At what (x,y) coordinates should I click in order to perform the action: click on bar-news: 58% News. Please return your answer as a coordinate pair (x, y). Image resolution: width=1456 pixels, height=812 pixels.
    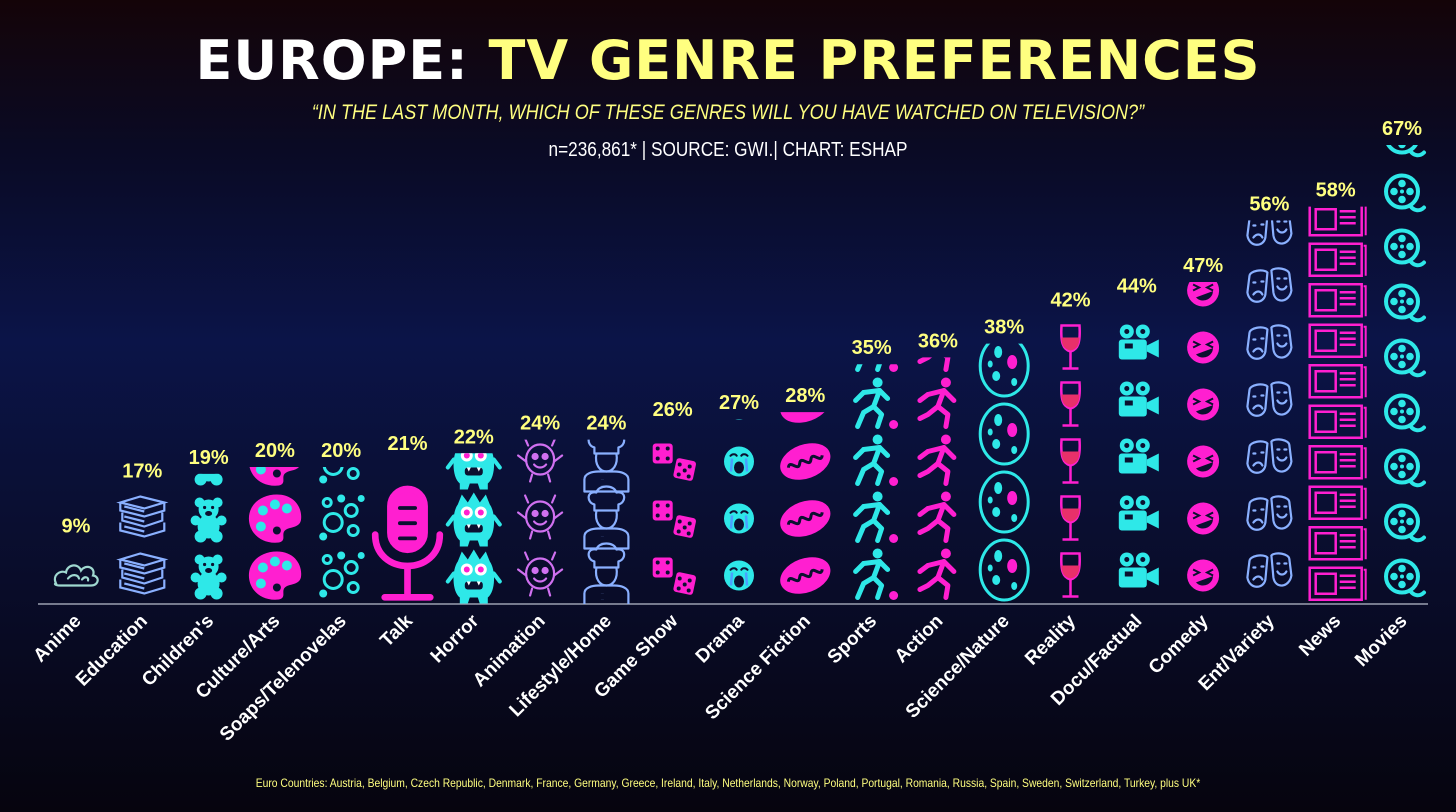
    Looking at the image, I should click on (1331, 420).